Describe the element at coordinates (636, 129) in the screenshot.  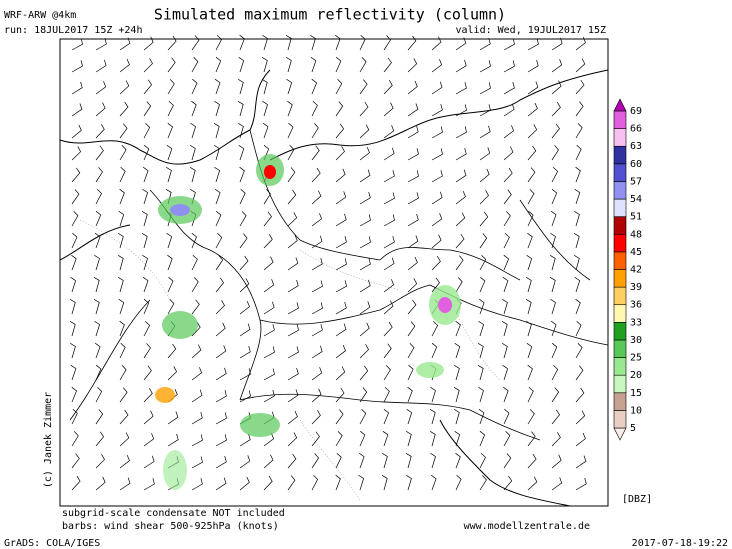
I see `colorbar-label: 66` at that location.